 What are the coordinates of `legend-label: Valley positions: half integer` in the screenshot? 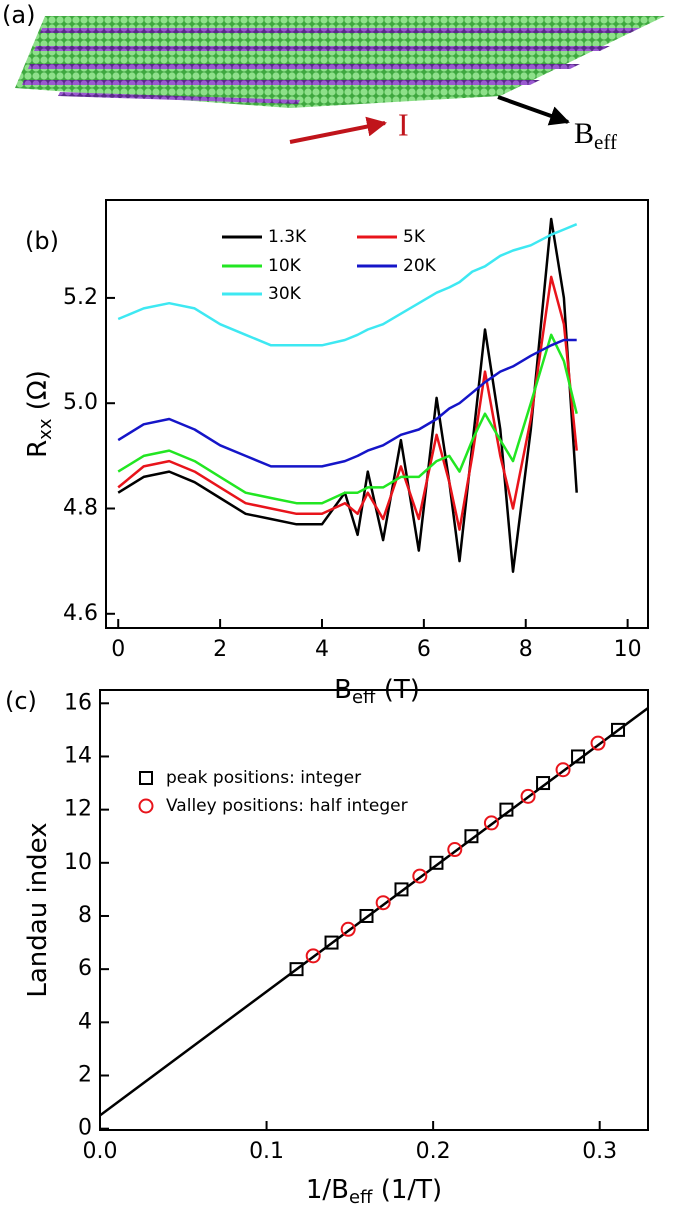 It's located at (287, 806).